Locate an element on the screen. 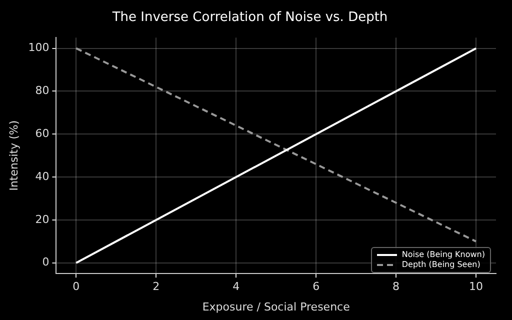  y-tick-label: 80 is located at coordinates (42, 91).